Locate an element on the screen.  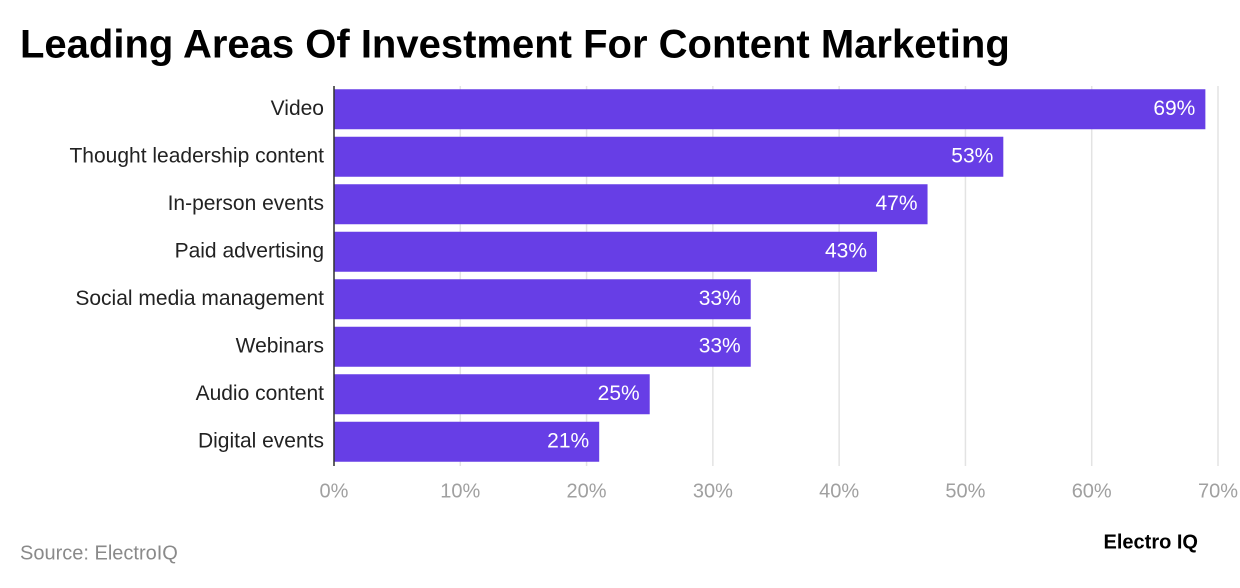
y-tick-label: Video is located at coordinates (297, 108).